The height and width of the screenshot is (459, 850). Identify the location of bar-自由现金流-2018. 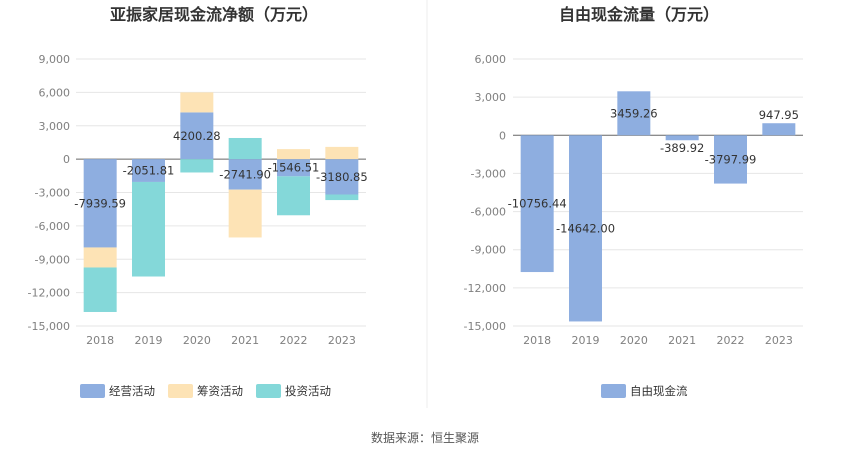
(537, 204).